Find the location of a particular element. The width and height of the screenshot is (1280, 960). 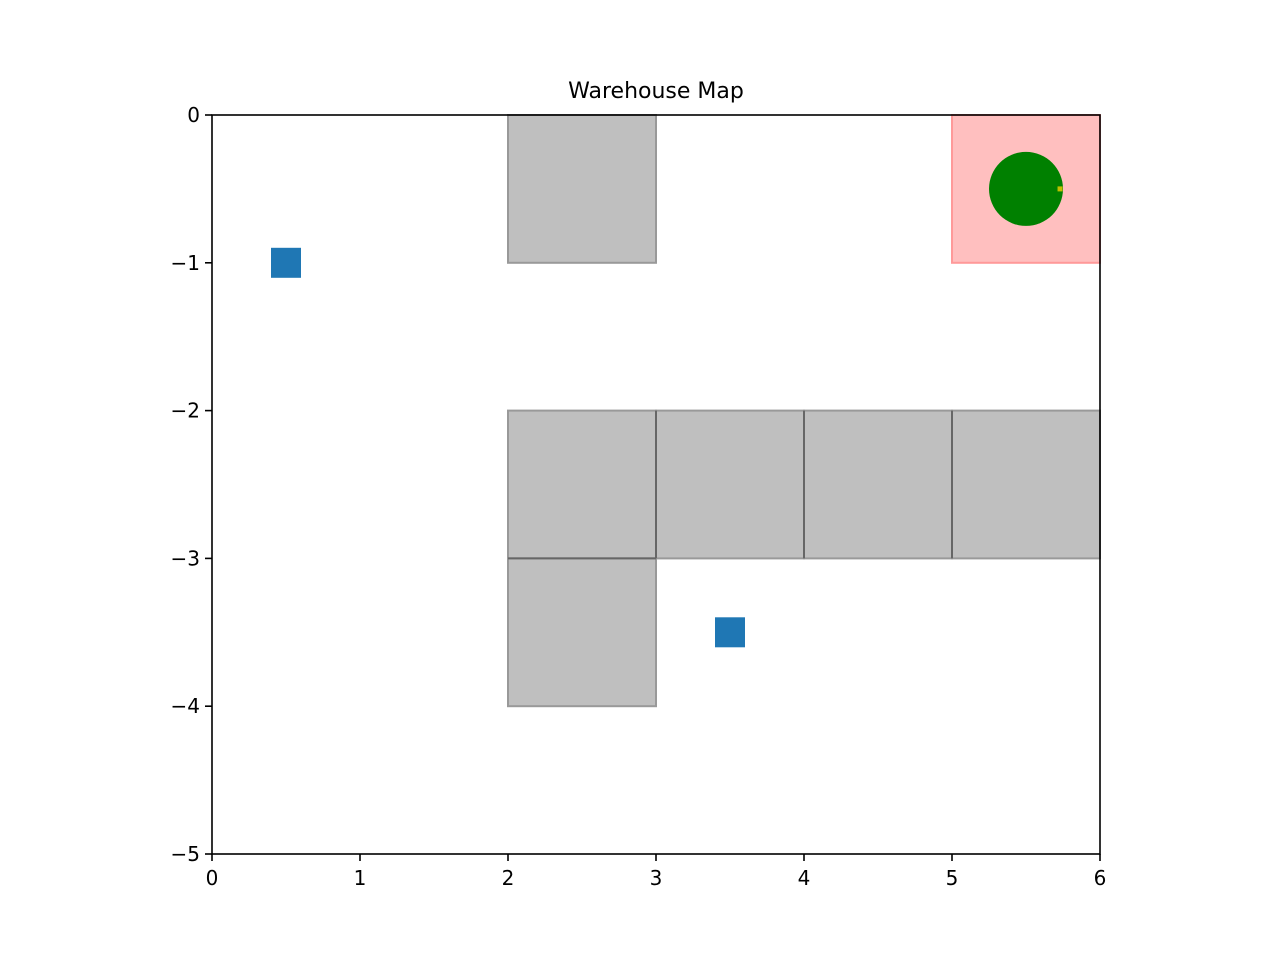

x-tick-label: 1 is located at coordinates (360, 878).